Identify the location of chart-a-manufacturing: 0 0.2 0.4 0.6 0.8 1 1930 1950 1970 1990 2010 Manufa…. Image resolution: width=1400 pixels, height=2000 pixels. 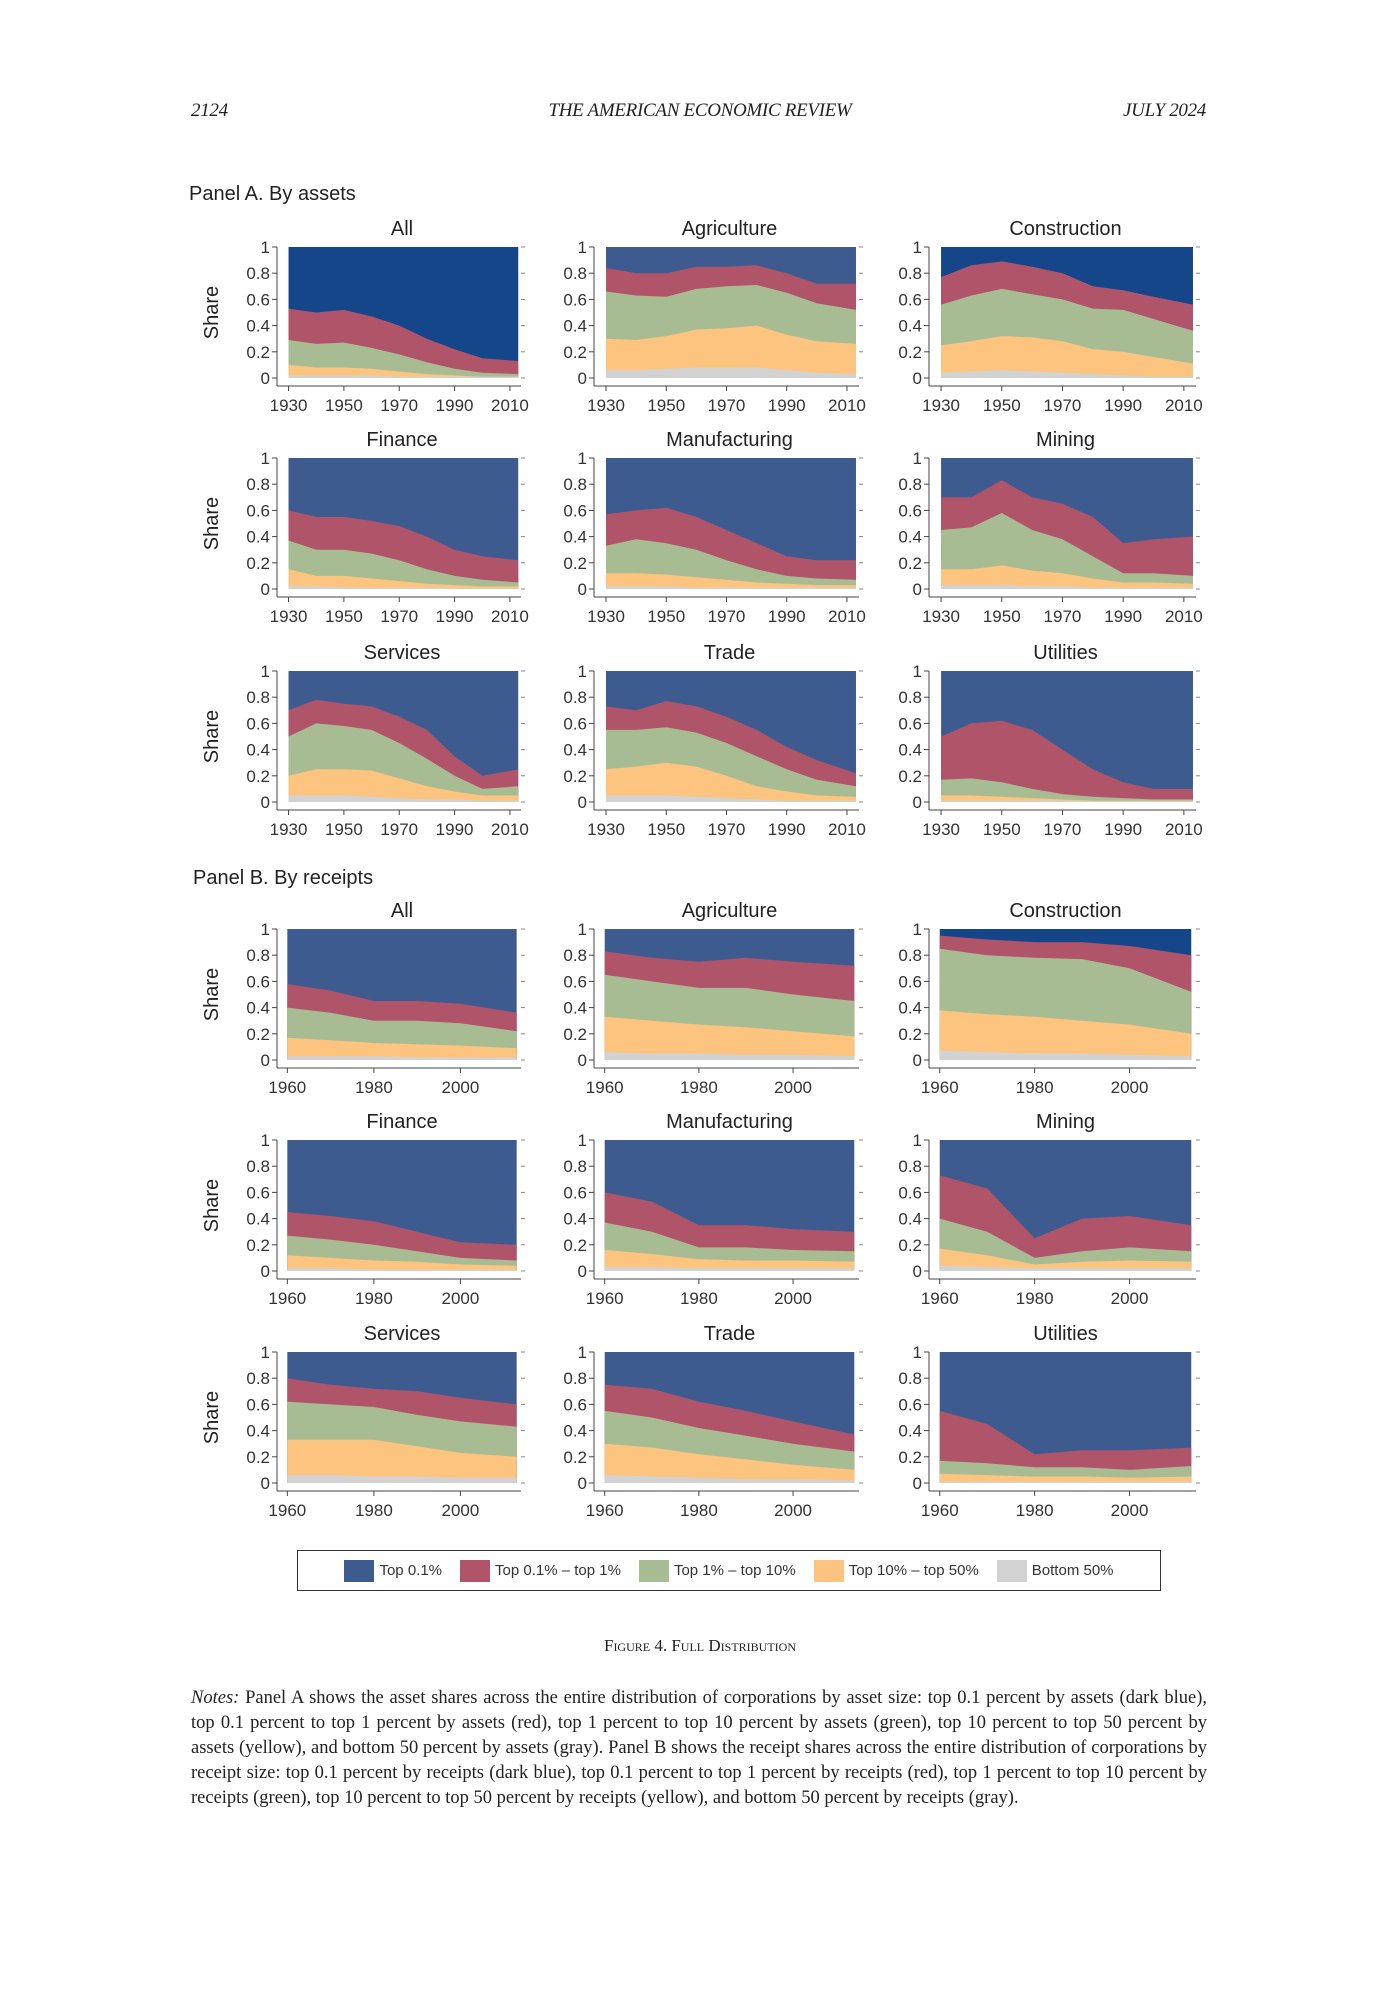
(714, 527).